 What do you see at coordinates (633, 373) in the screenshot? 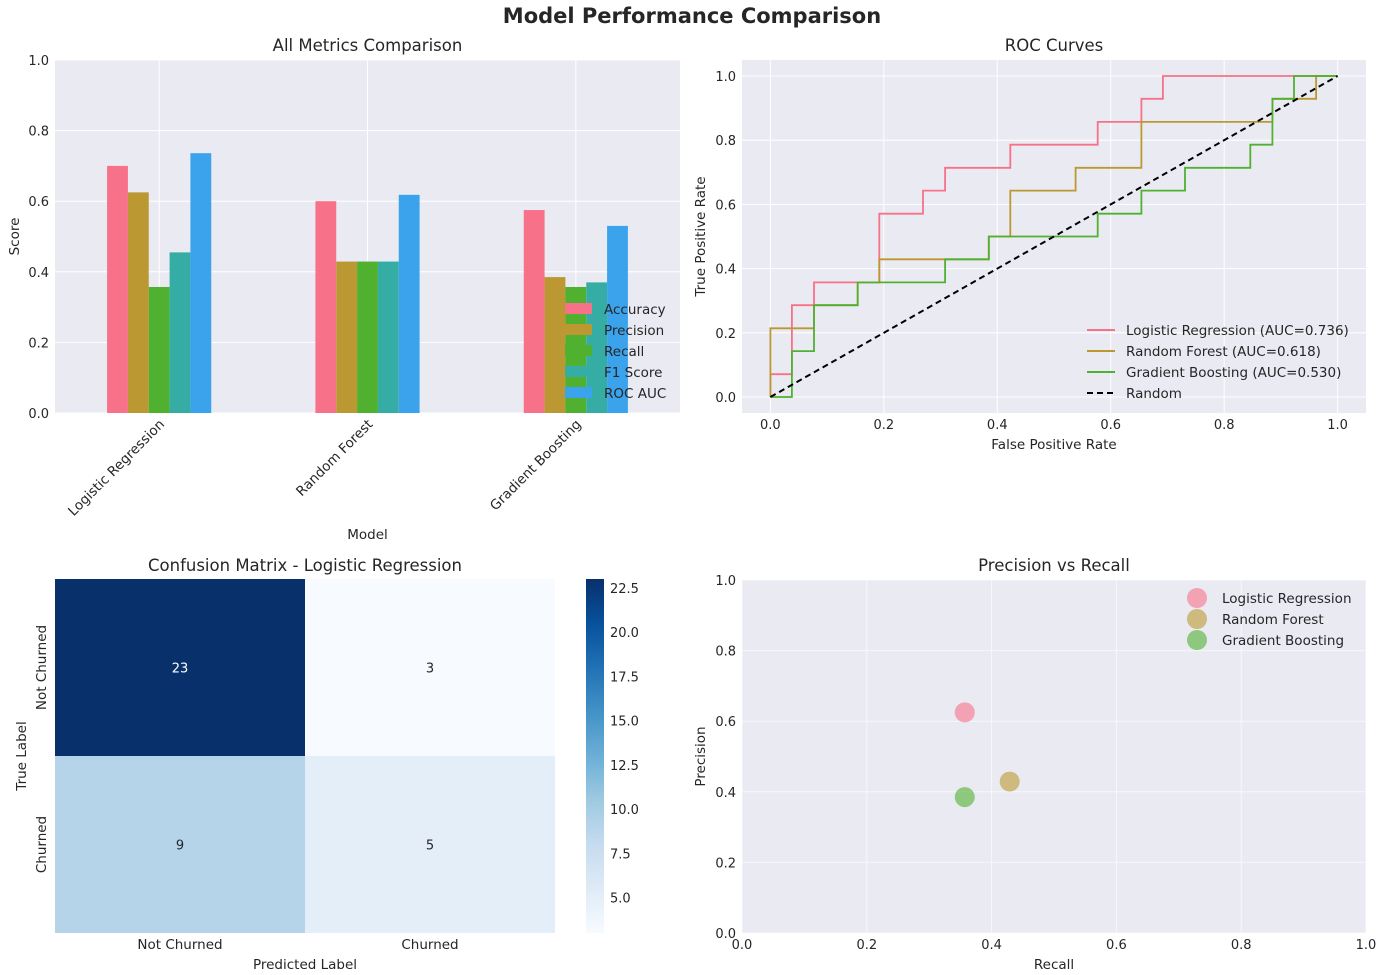
I see `legend-label: F1 Score` at bounding box center [633, 373].